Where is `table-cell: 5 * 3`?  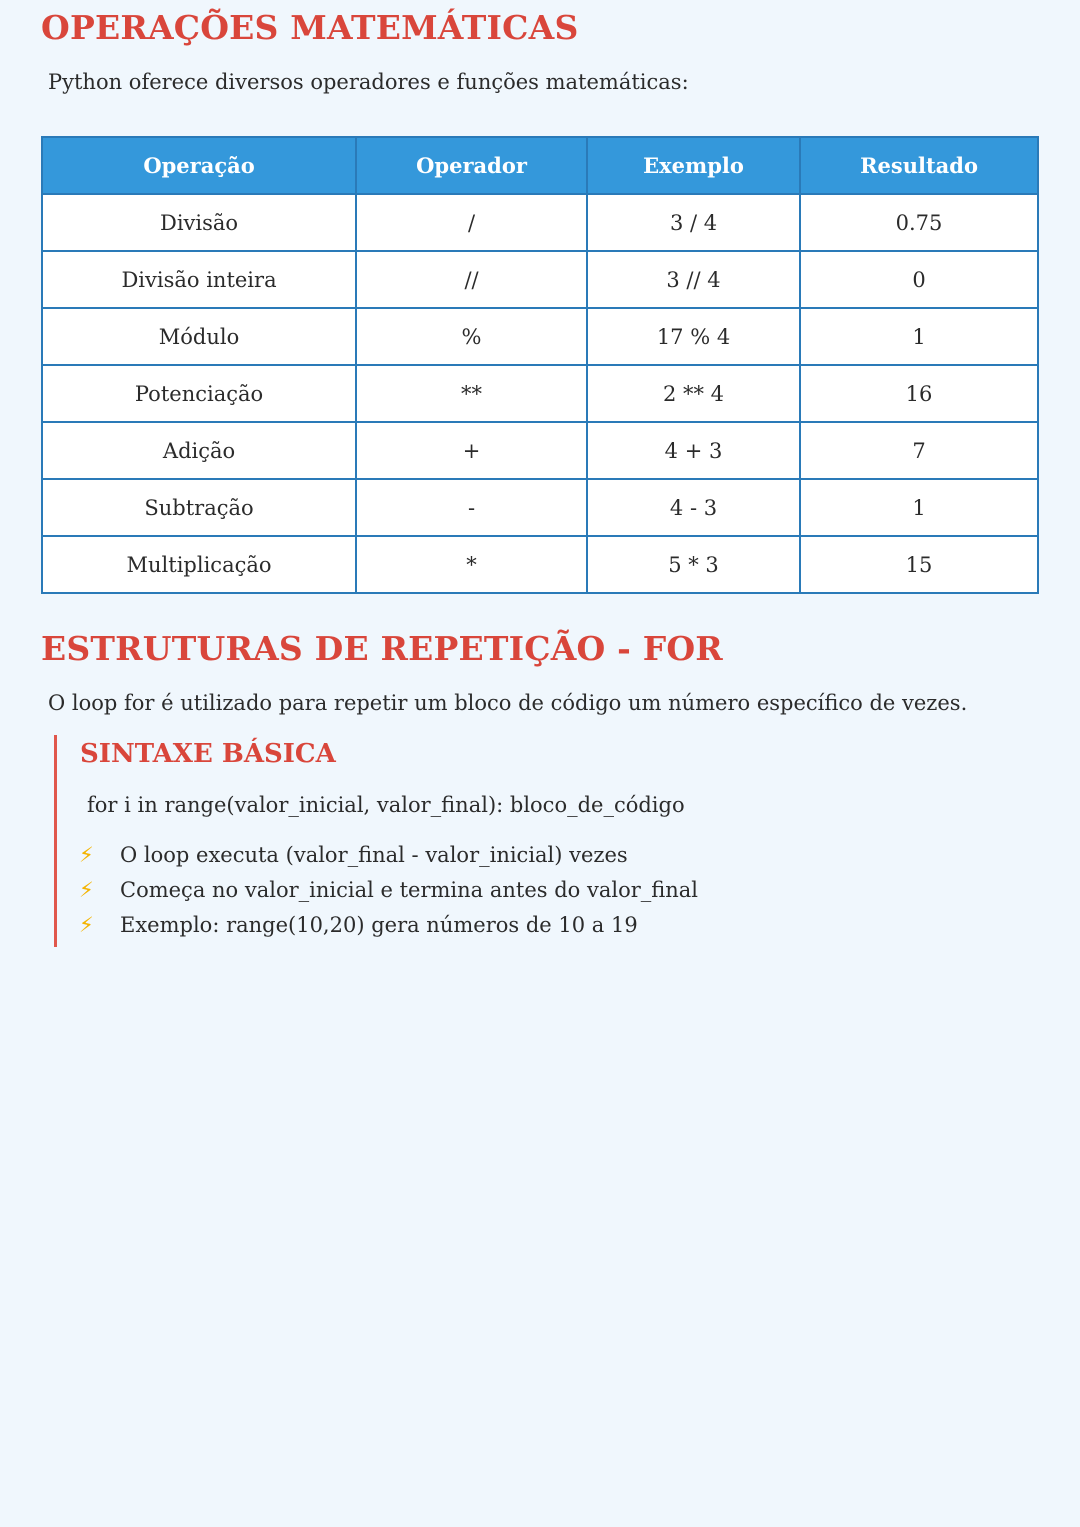
table-cell: 5 * 3 is located at coordinates (693, 564).